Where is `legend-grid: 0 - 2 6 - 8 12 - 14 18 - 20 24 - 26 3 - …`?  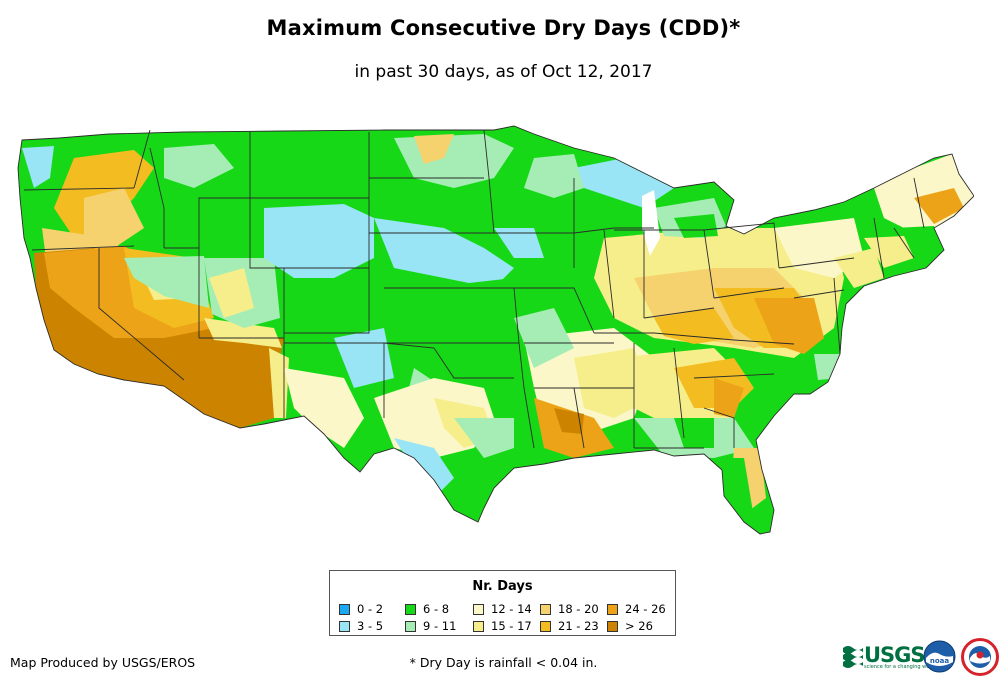
legend-grid: 0 - 2 6 - 8 12 - 14 18 - 20 24 - 26 3 - … is located at coordinates (504, 617).